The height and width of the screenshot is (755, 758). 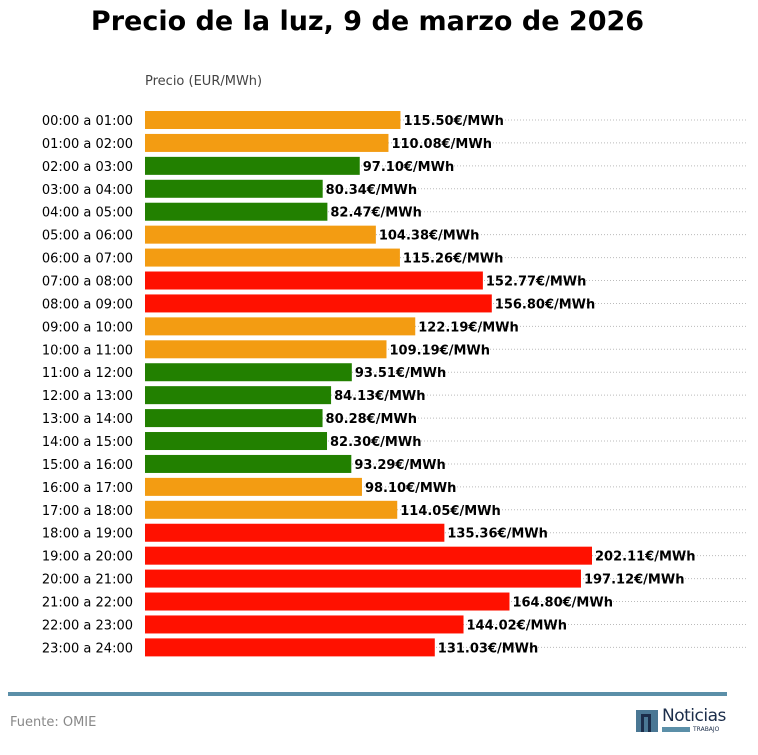 I want to click on category-label: 16:00 a 17:00, so click(x=87, y=488).